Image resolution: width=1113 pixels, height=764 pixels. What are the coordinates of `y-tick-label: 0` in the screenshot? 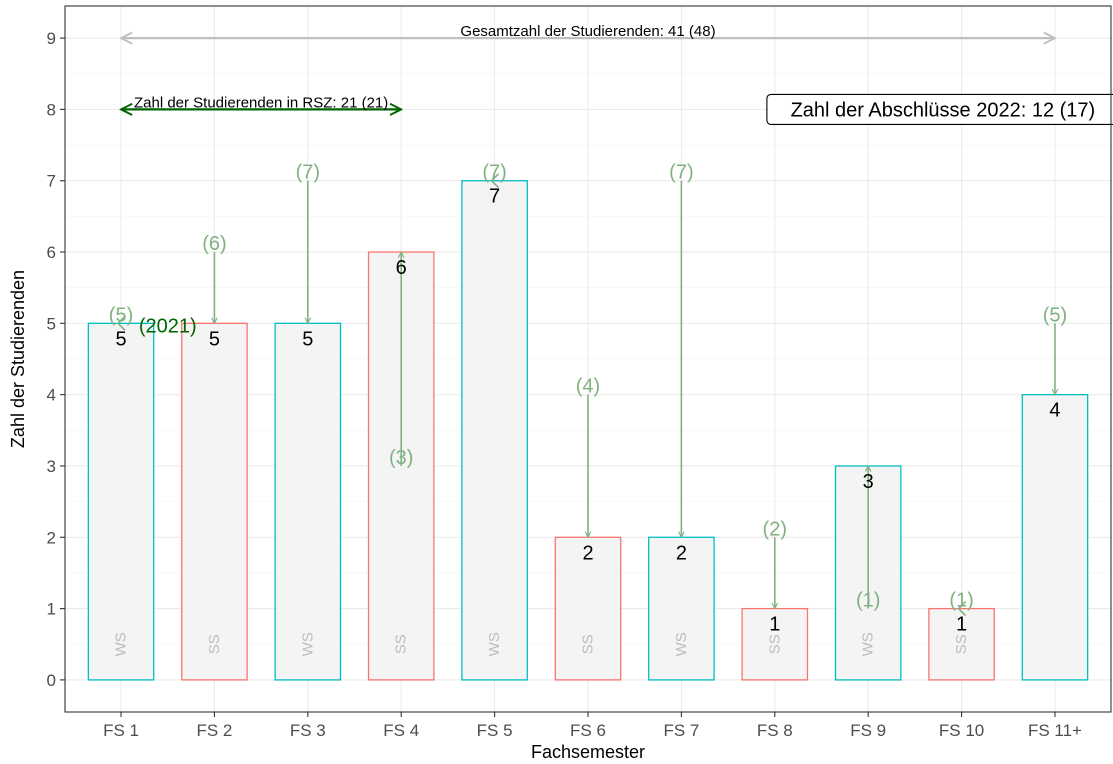 It's located at (51, 680).